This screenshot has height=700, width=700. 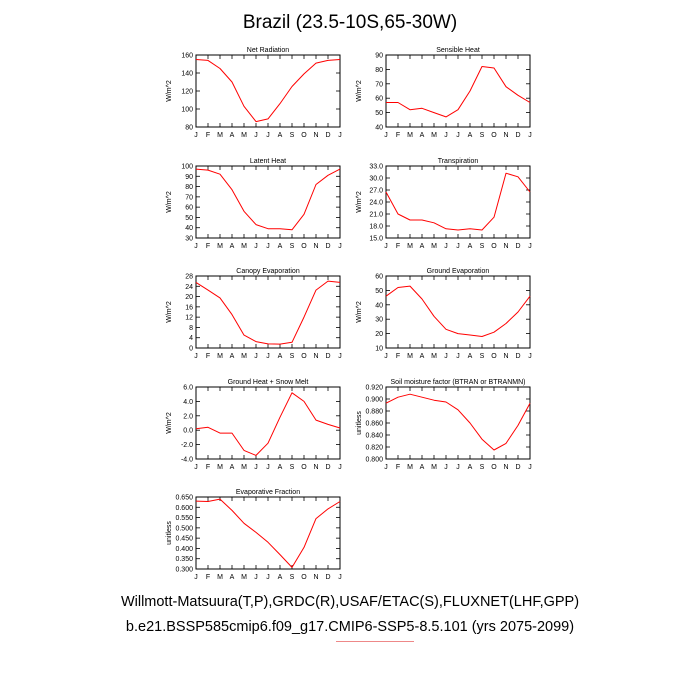 I want to click on y-tick-label: 70, so click(x=379, y=84).